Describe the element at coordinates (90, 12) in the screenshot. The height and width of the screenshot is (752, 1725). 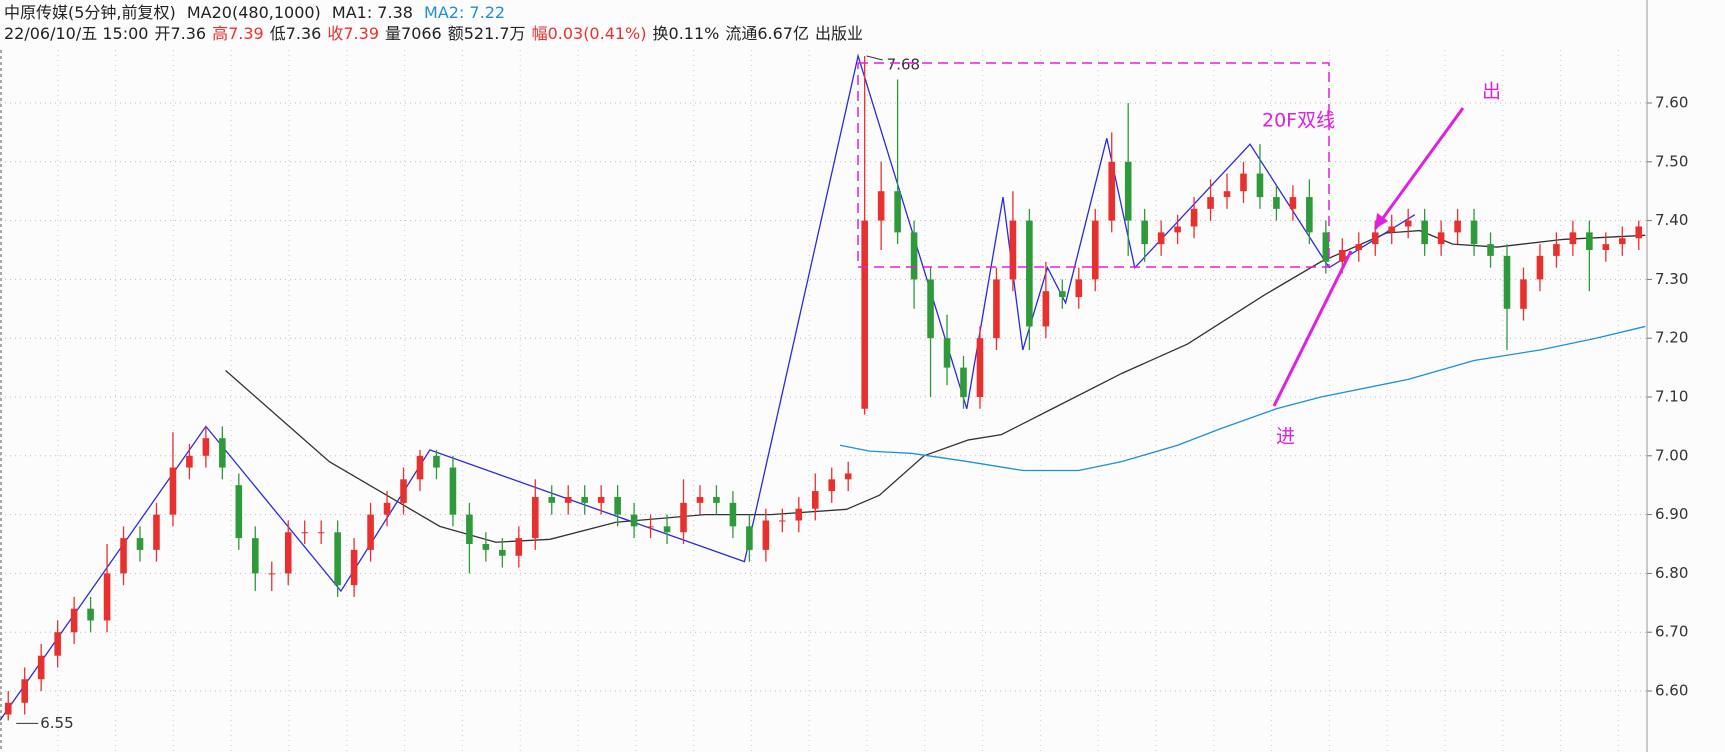
I see `stock-title: 中原传媒(5分钟,前复权)` at that location.